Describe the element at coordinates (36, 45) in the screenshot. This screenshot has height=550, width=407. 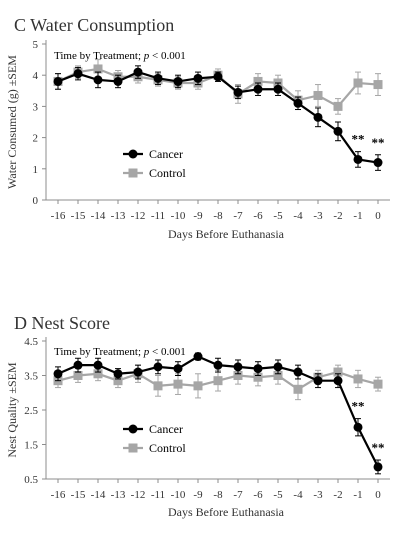
I see `y-tick-label: 5` at that location.